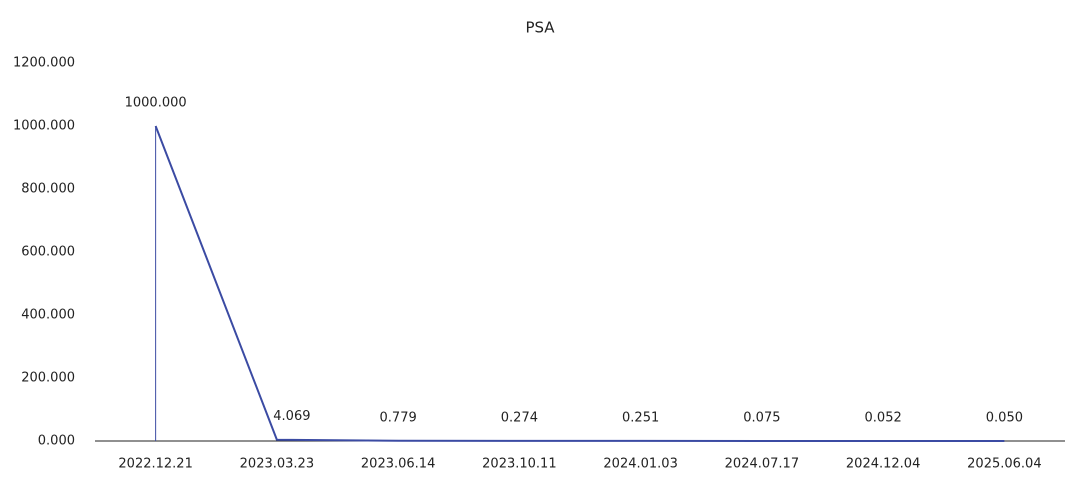  What do you see at coordinates (277, 464) in the screenshot?
I see `x-tick-label: 2023.03.23` at bounding box center [277, 464].